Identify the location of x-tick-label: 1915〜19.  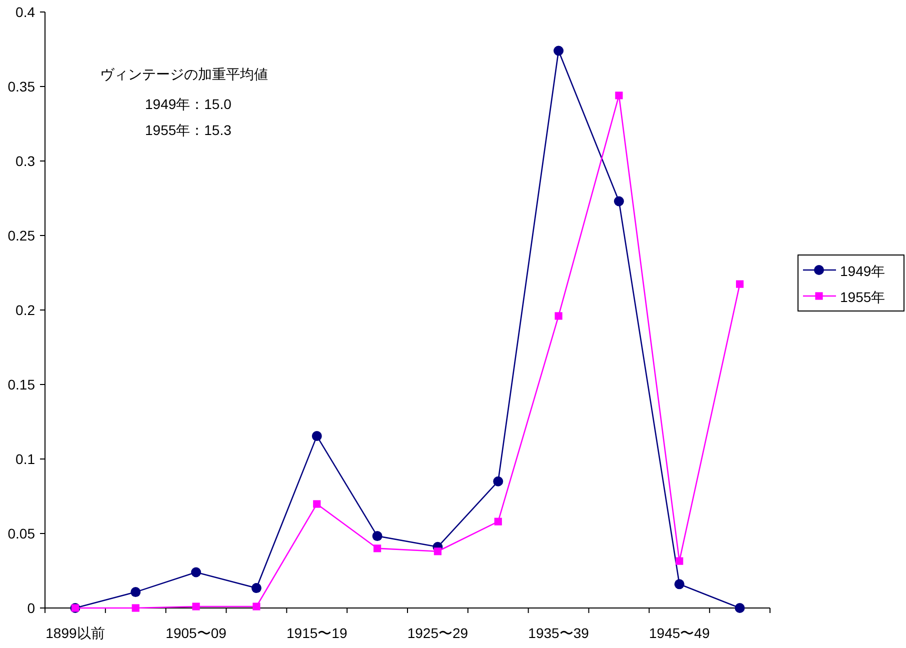
(317, 633).